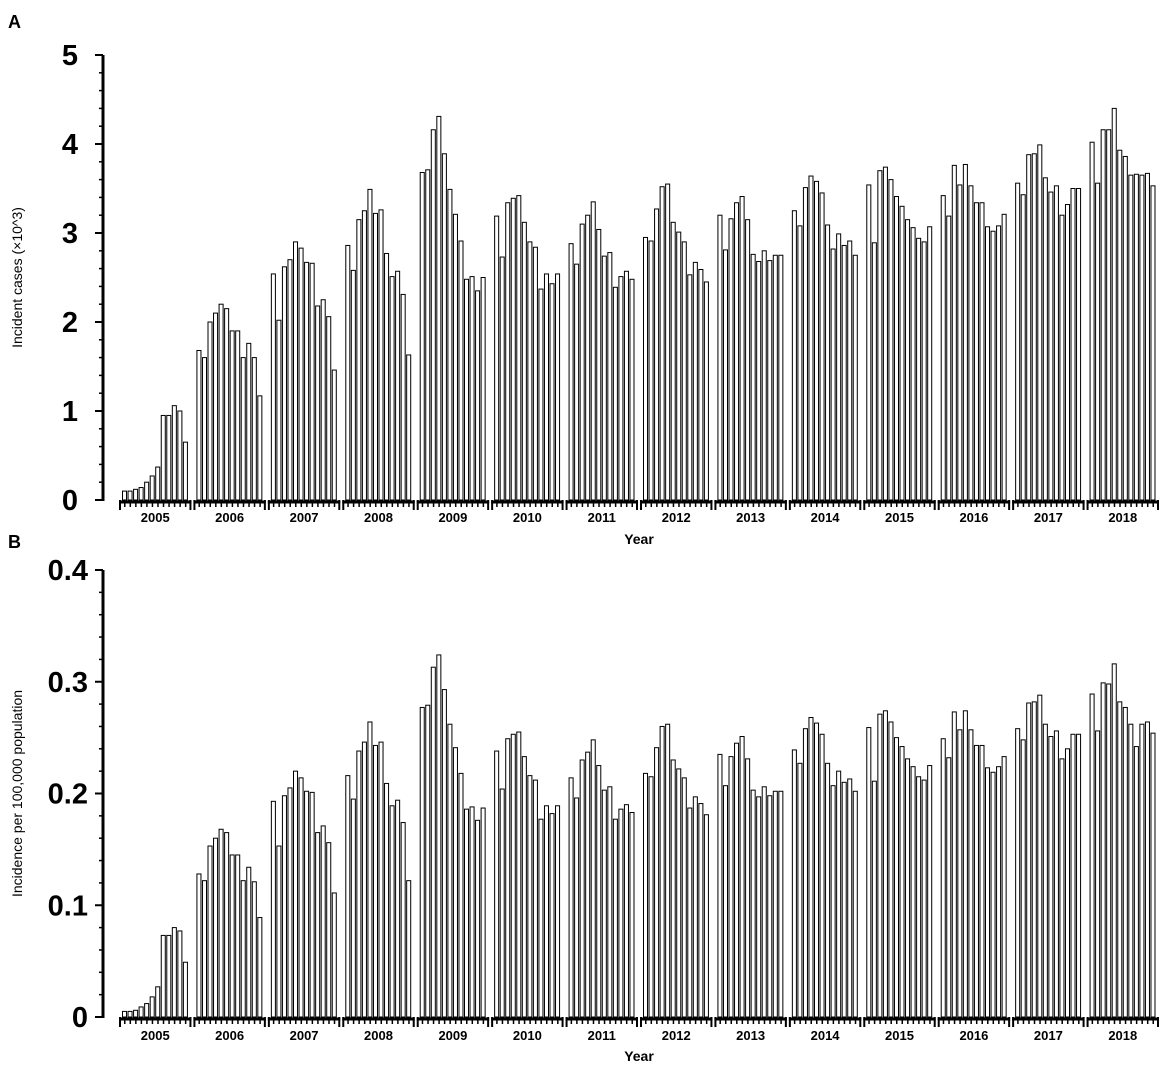 The image size is (1170, 1068). I want to click on x-tick-label: 2008, so click(378, 517).